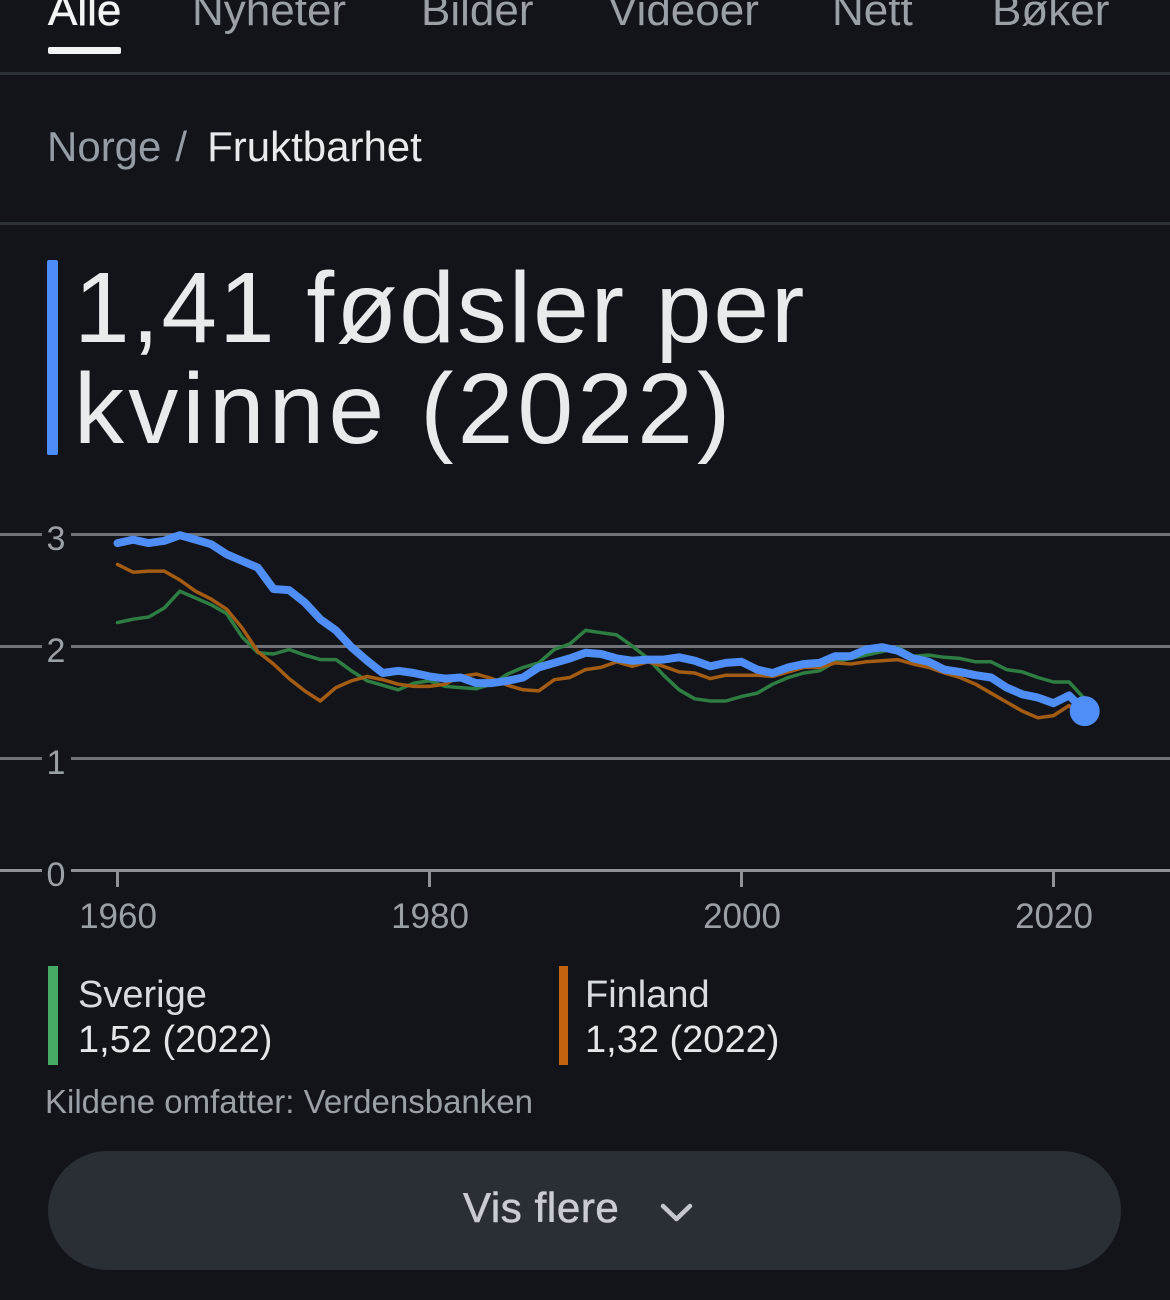 The width and height of the screenshot is (1170, 1300). What do you see at coordinates (118, 916) in the screenshot?
I see `svg-text: 1960` at bounding box center [118, 916].